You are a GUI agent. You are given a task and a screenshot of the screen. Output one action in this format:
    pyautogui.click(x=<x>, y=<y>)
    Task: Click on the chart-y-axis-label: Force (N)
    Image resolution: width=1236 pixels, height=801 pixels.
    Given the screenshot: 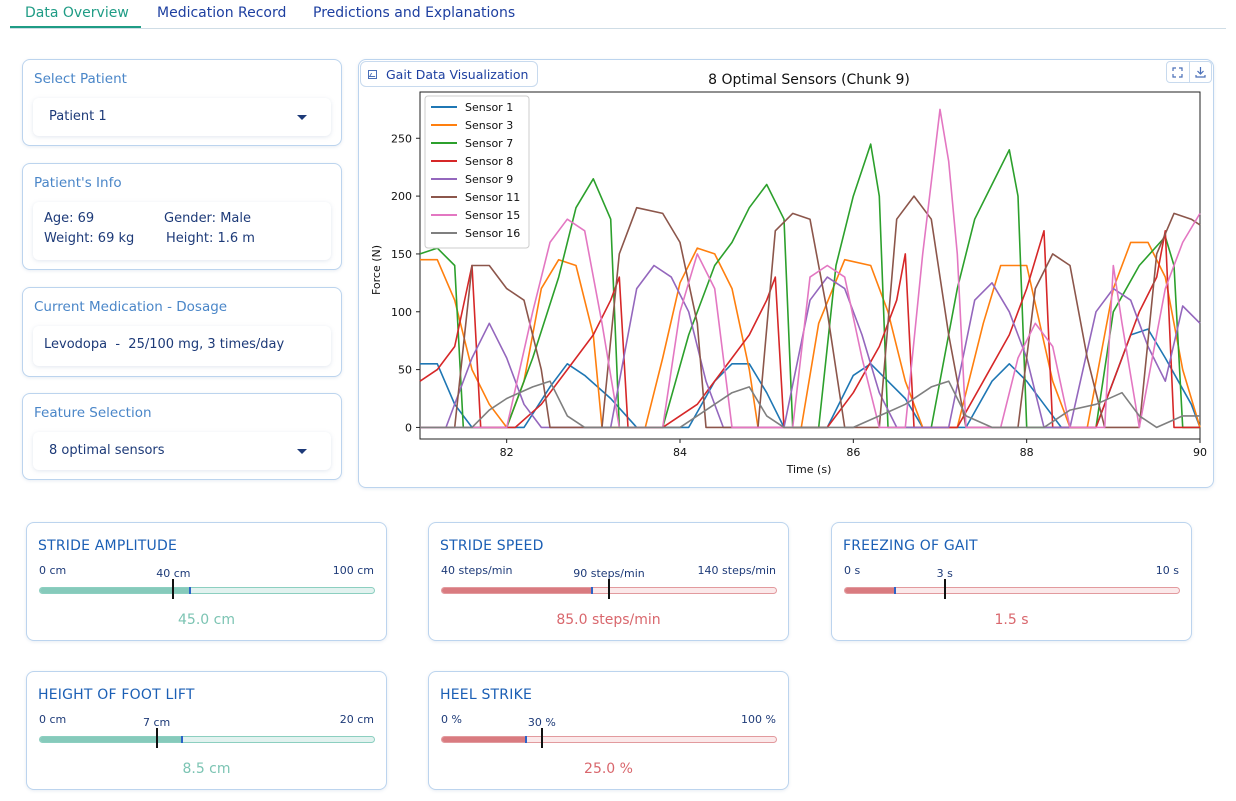 What is the action you would take?
    pyautogui.click(x=376, y=270)
    